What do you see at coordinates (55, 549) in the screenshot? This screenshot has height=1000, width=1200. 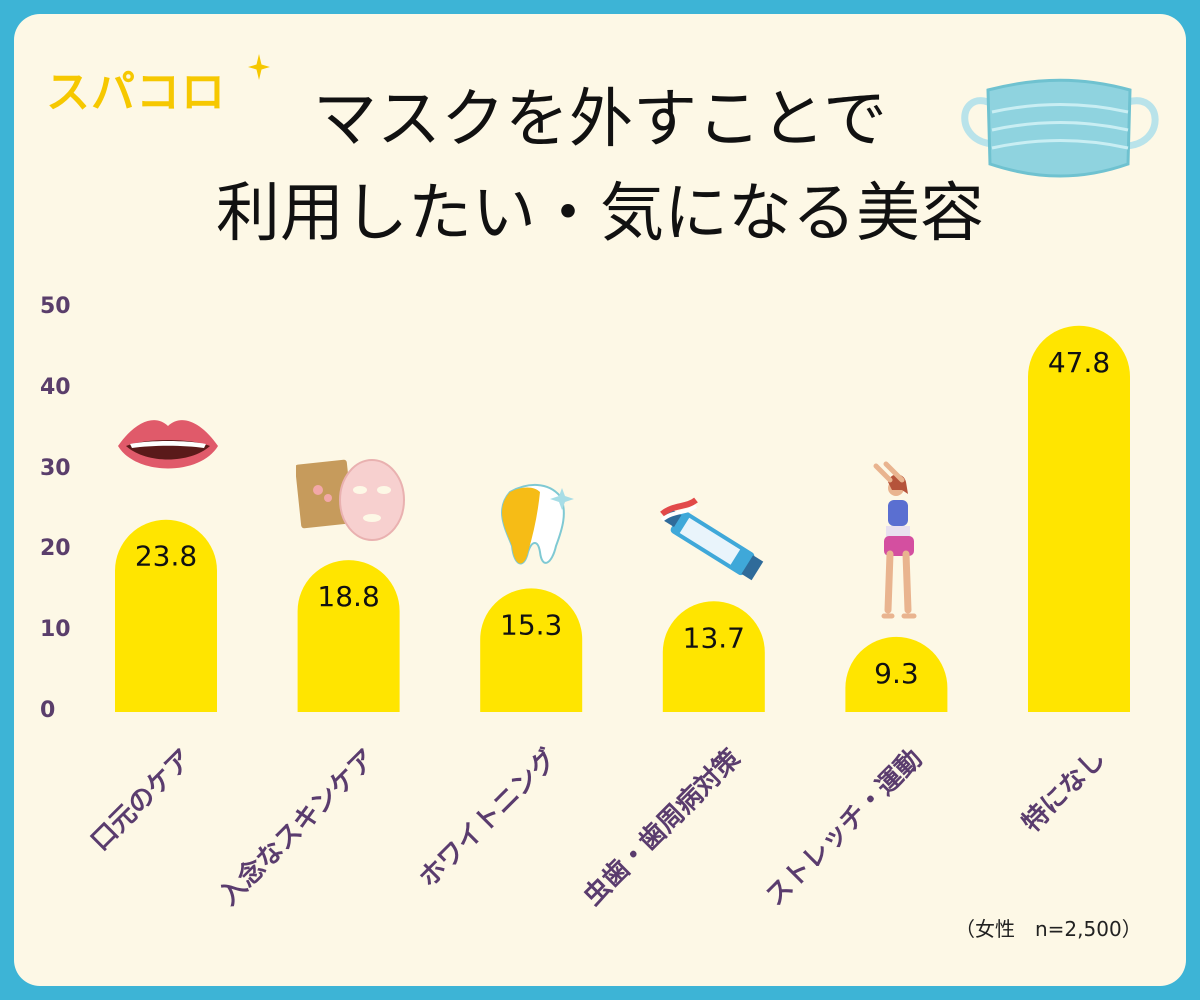 I see `y-tick-label: 20` at bounding box center [55, 549].